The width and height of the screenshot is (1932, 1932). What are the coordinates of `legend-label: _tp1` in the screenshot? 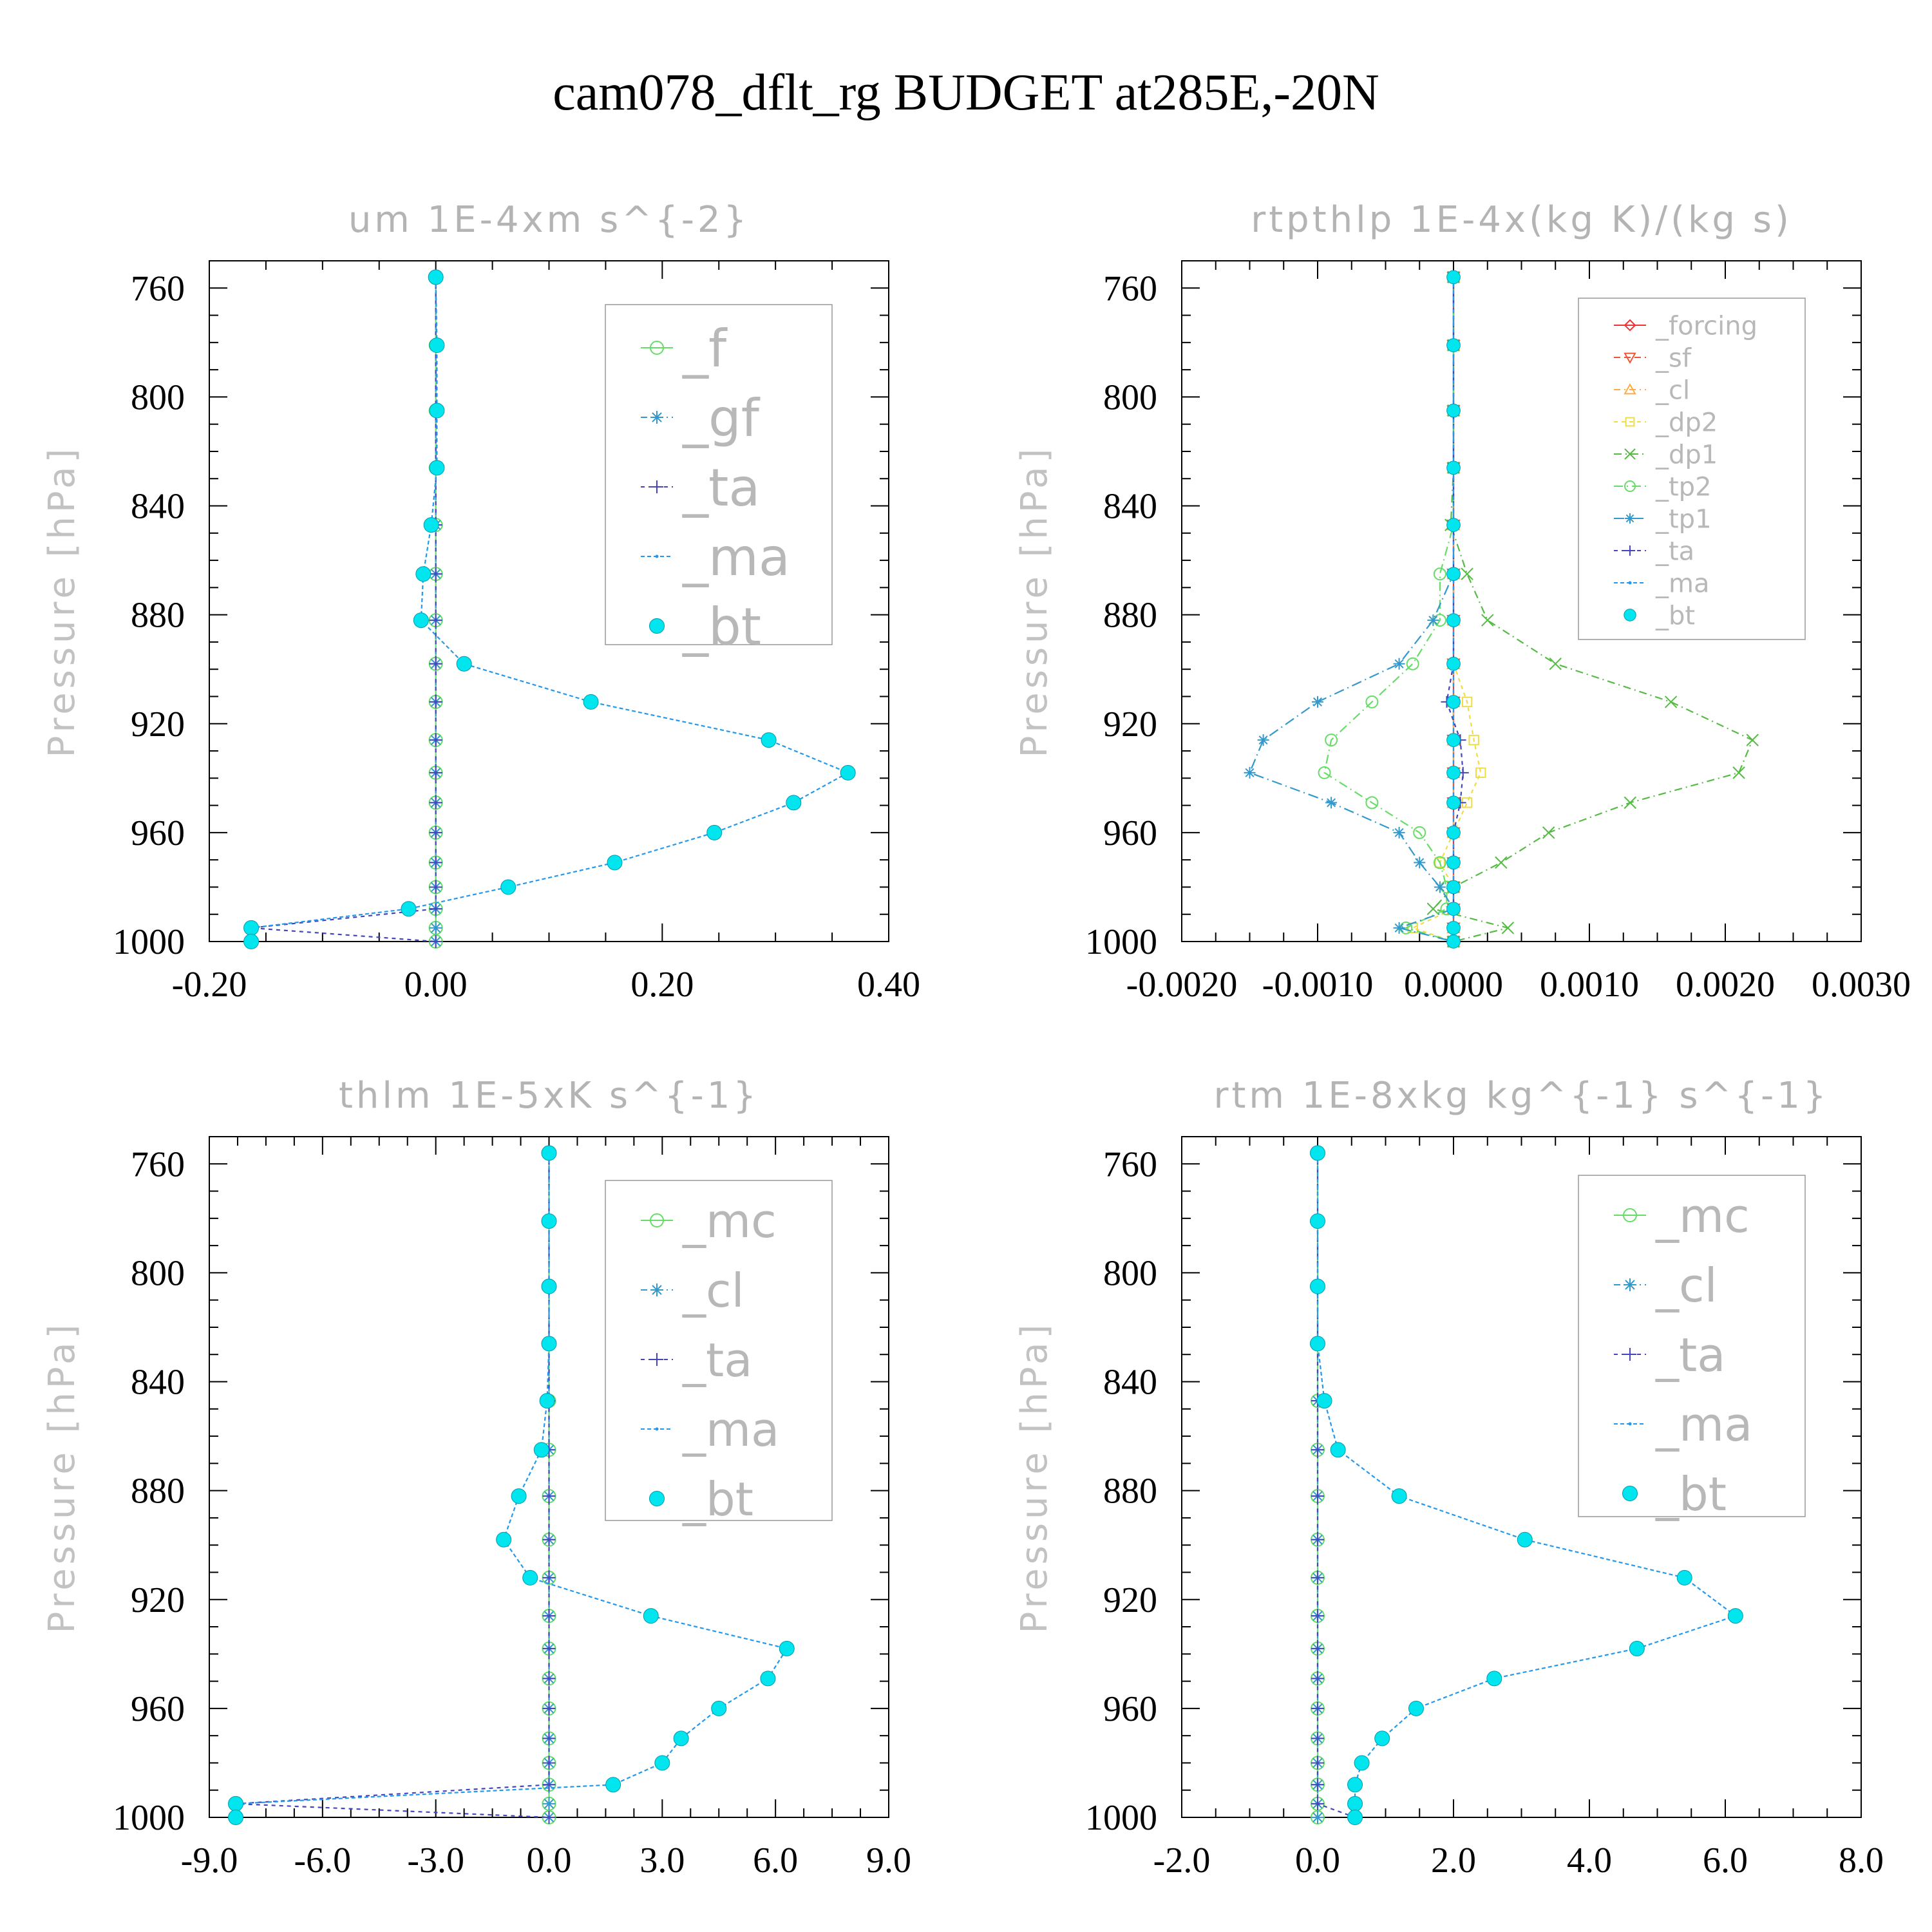 It's located at (1684, 519).